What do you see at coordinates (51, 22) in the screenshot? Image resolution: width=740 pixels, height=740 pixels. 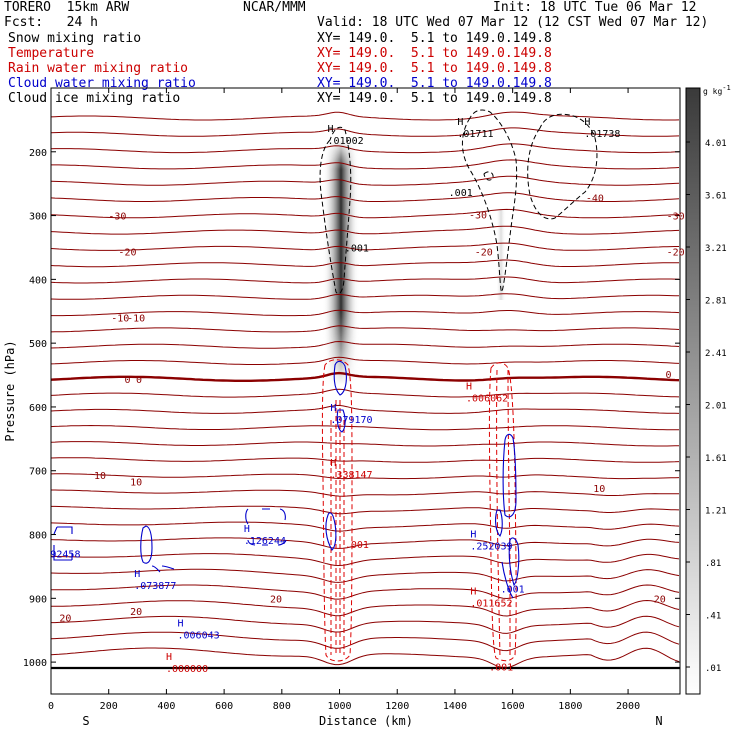 I see `forecast-hour: Fcst: 24 h` at bounding box center [51, 22].